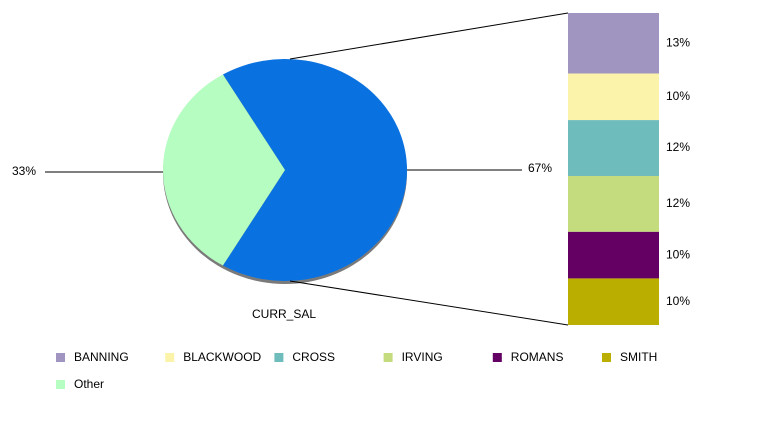 The width and height of the screenshot is (758, 427). Describe the element at coordinates (89, 384) in the screenshot. I see `legend-label: Other` at that location.